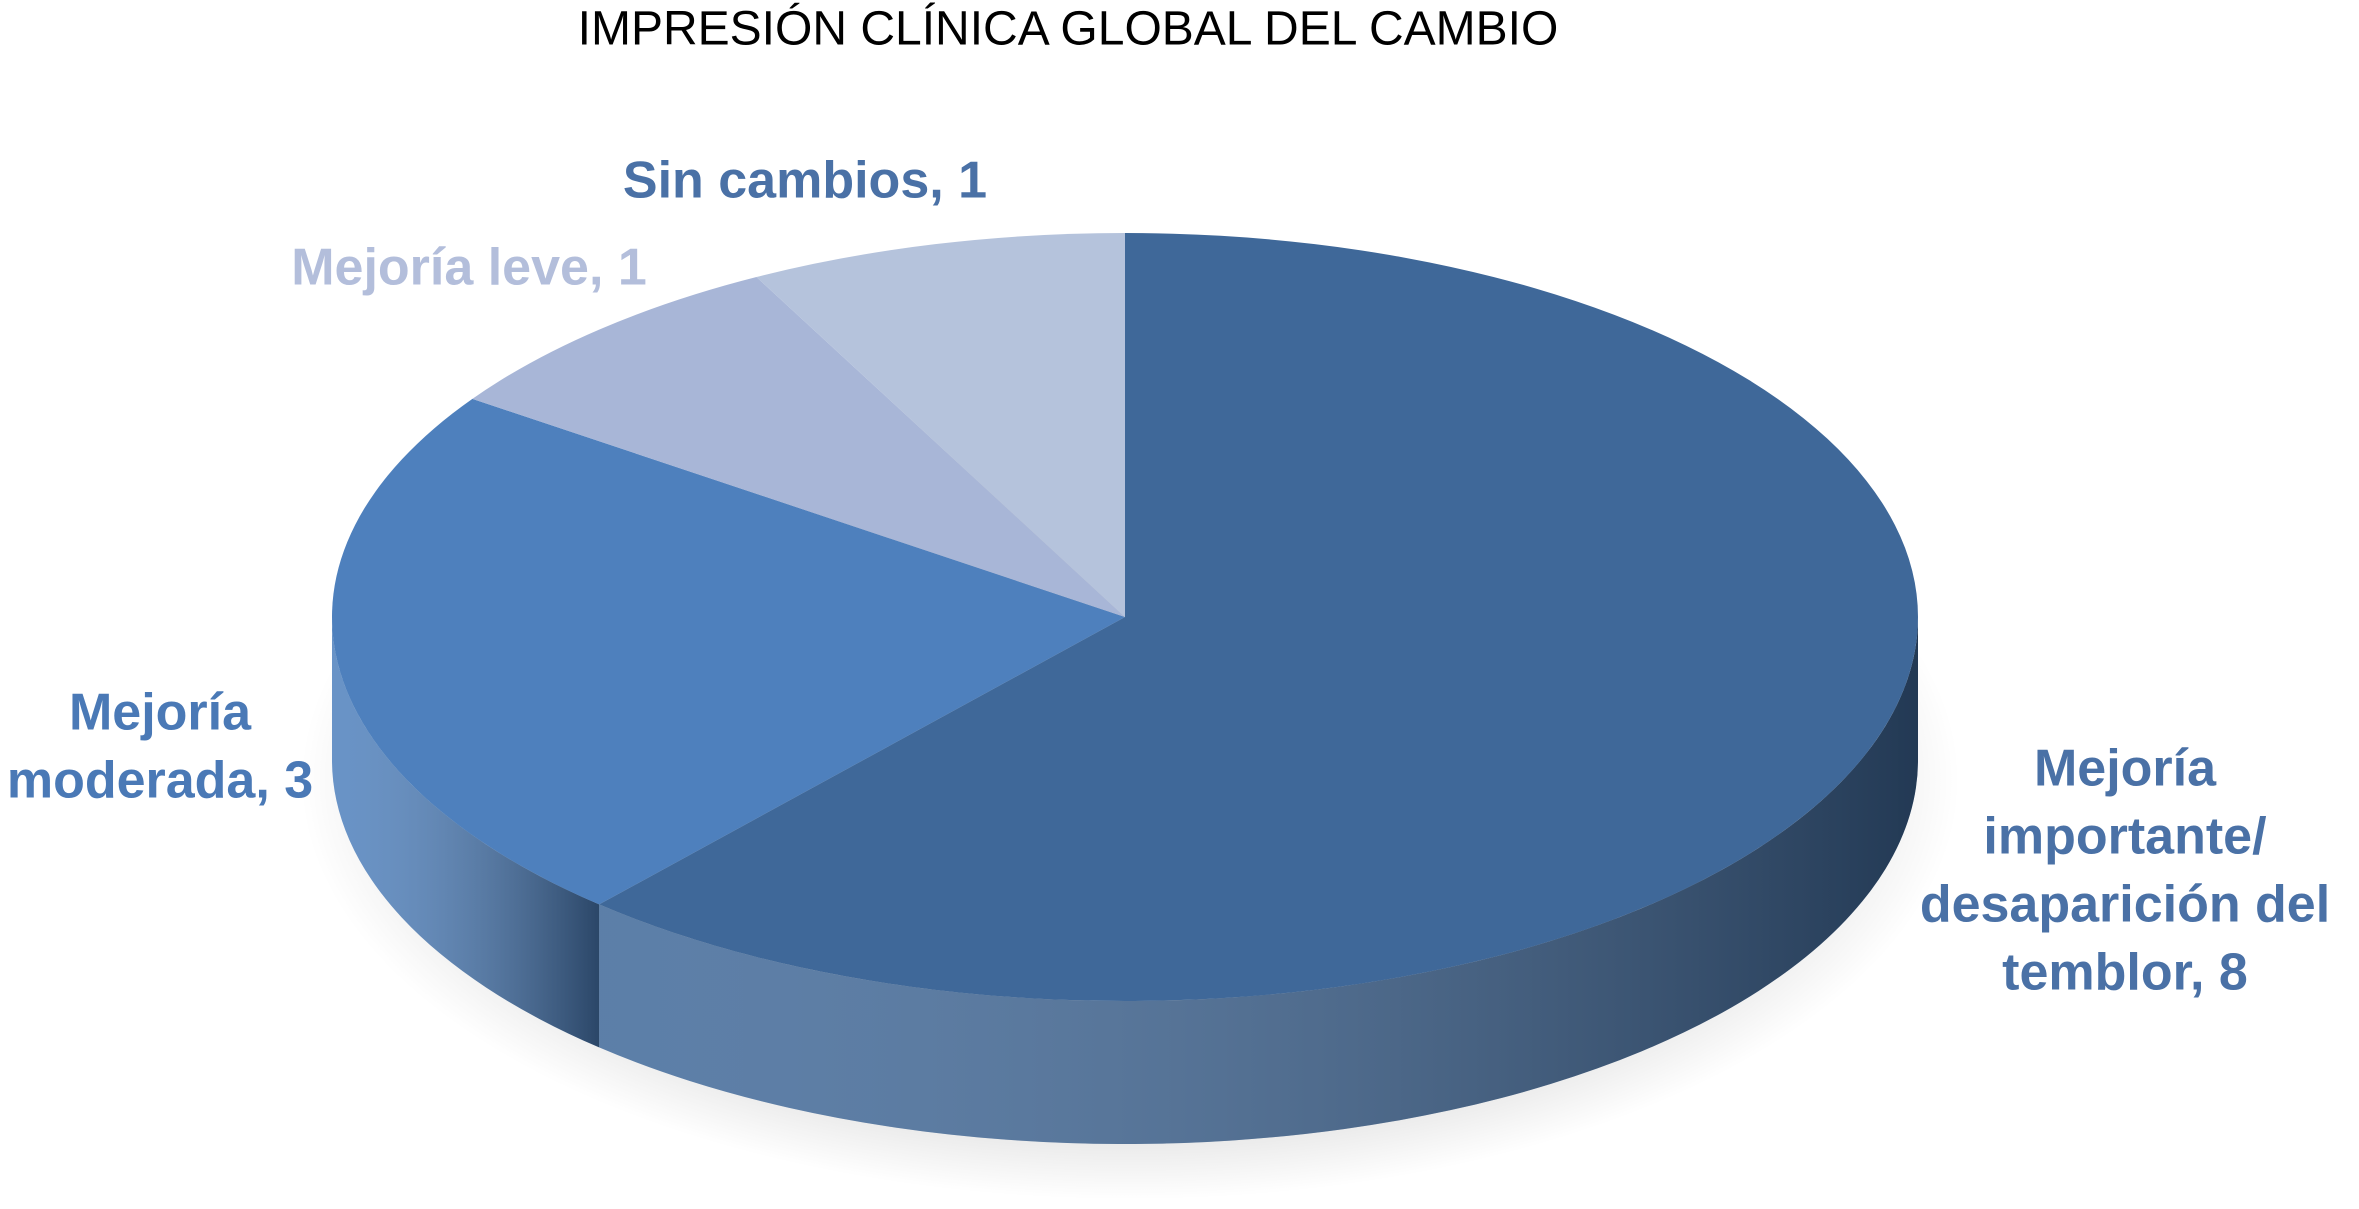 The width and height of the screenshot is (2359, 1209). What do you see at coordinates (160, 781) in the screenshot?
I see `data-label: moderada, 3` at bounding box center [160, 781].